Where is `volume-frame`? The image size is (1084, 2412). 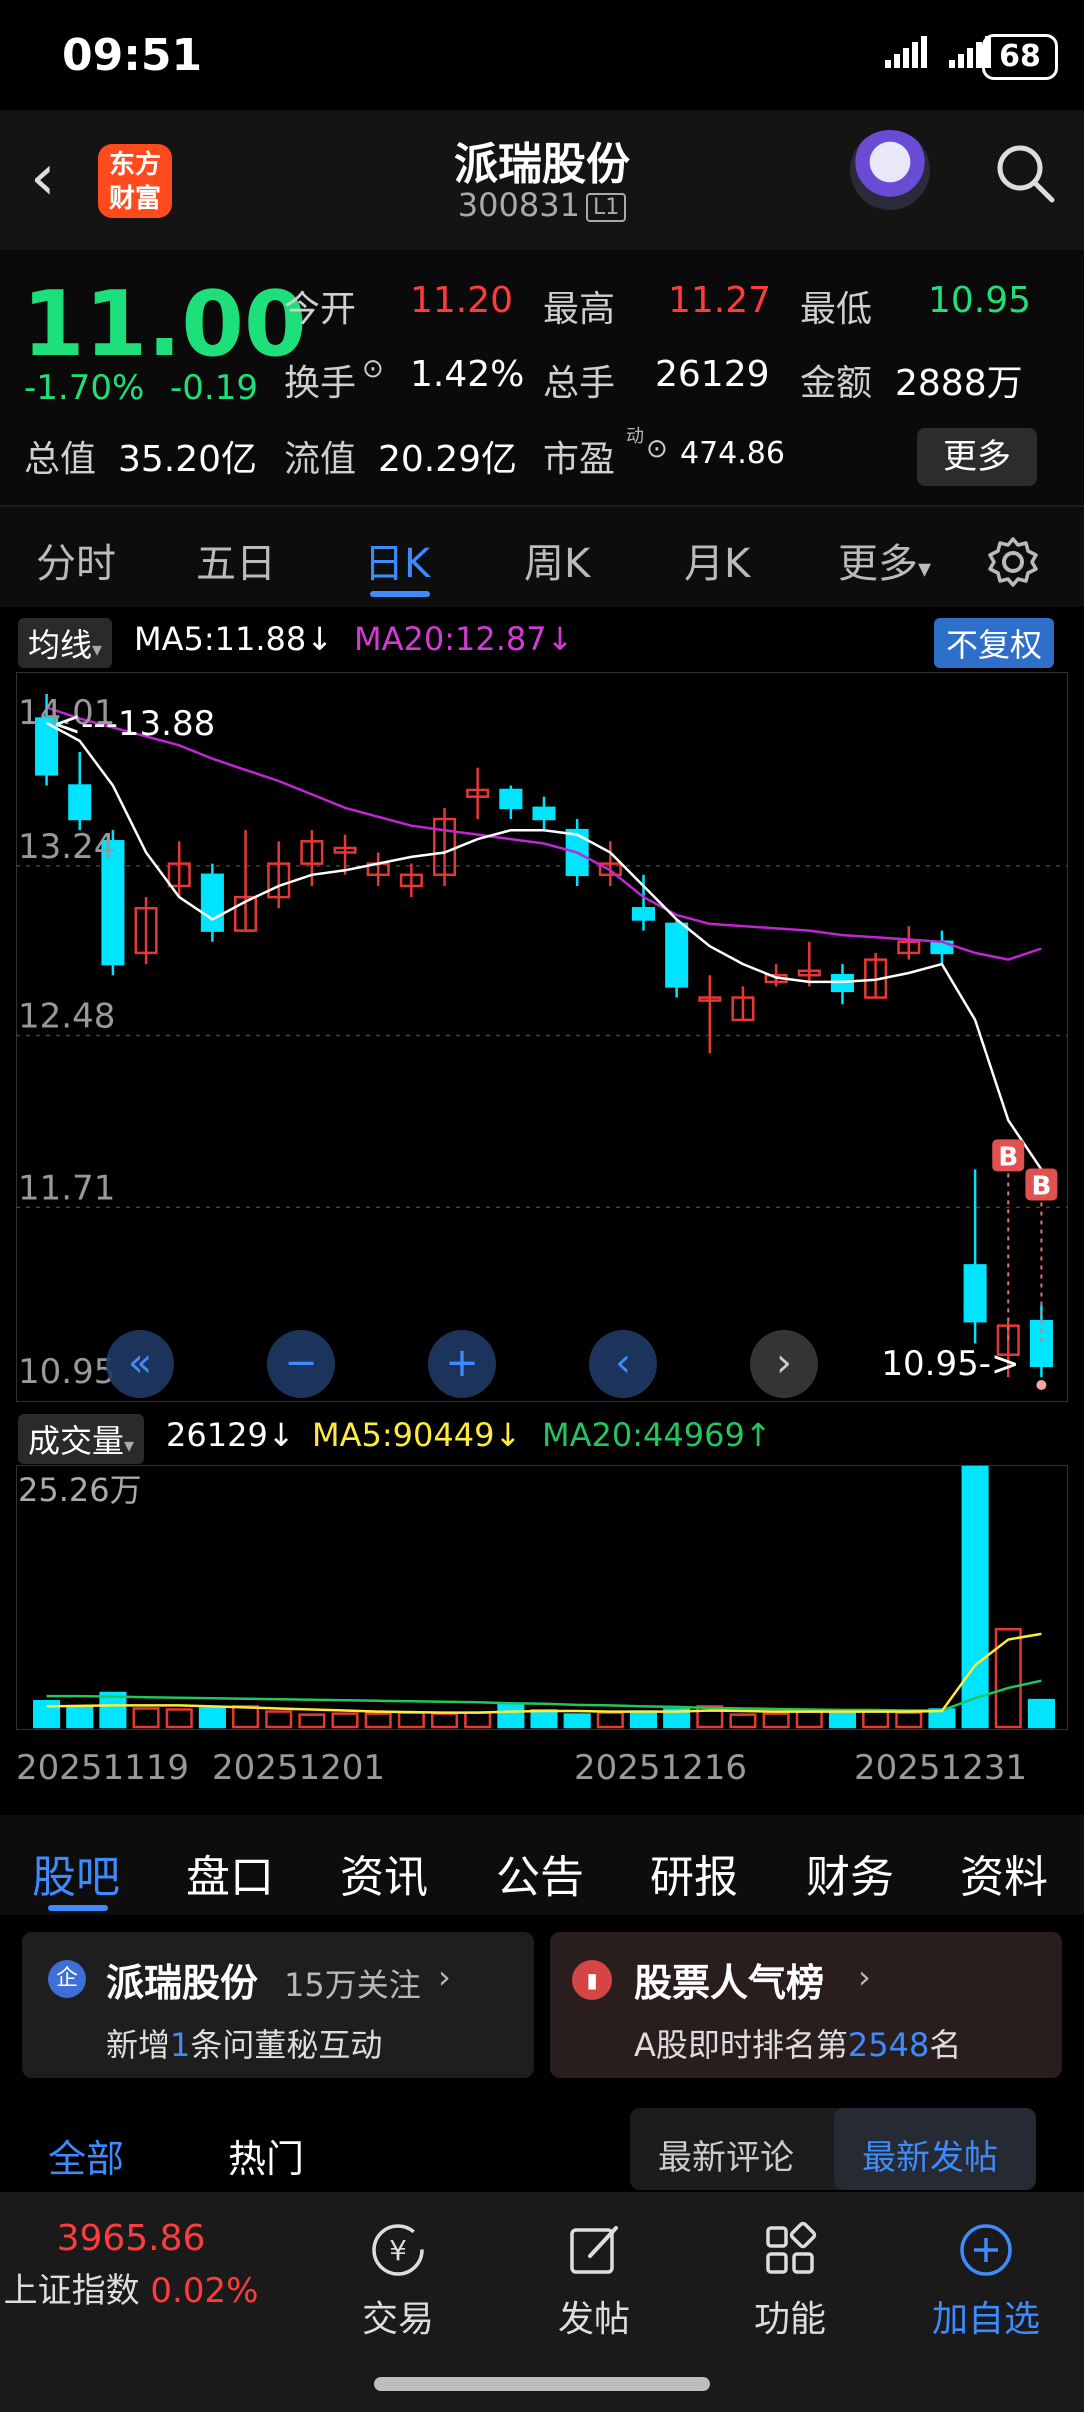
volume-frame is located at coordinates (542, 1597).